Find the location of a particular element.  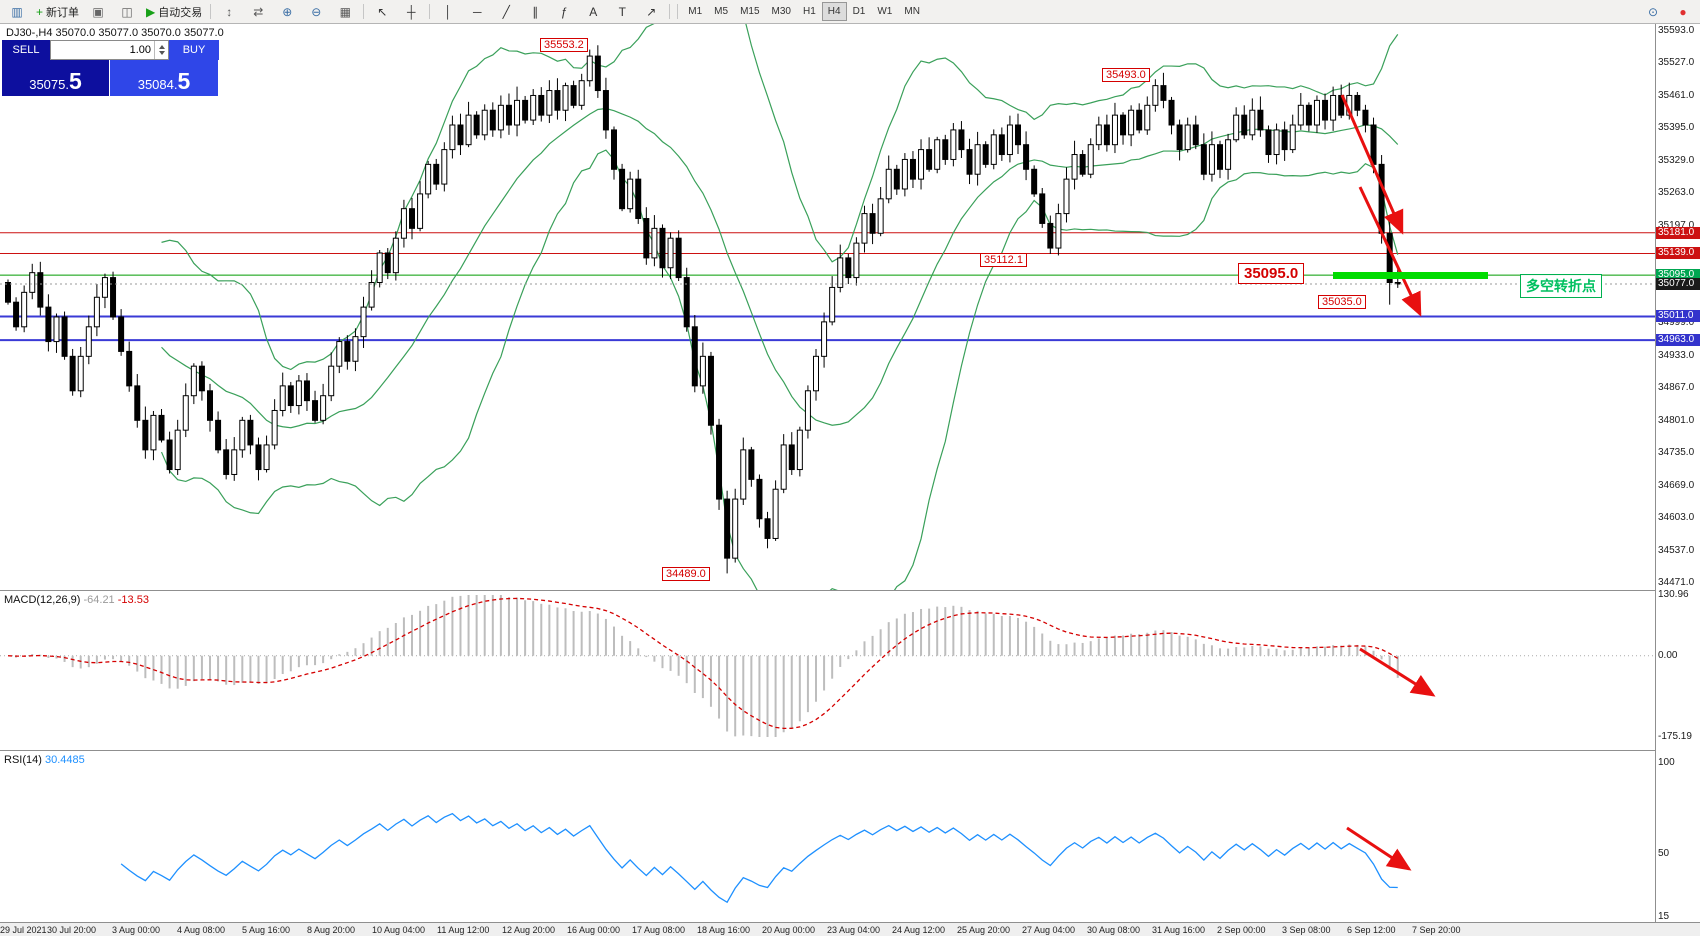

cursor-icon: ↖ is located at coordinates (382, 11).